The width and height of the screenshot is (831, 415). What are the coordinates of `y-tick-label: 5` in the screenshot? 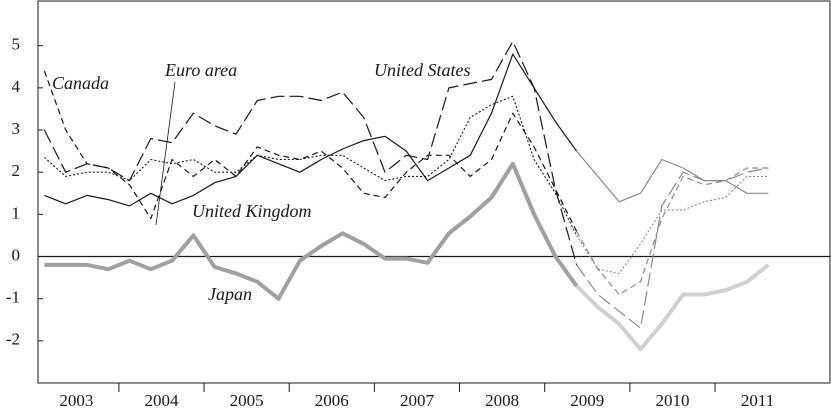 It's located at (16, 44).